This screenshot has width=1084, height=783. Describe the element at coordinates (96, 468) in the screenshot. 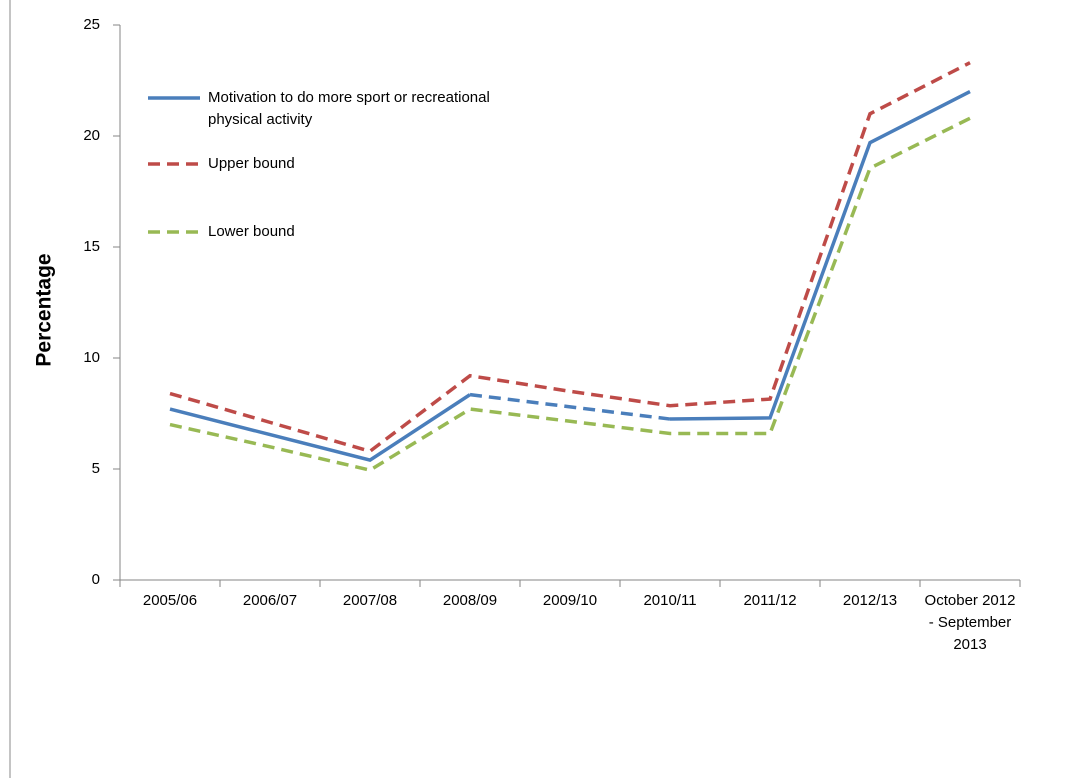

I see `y-tick-label: 5` at that location.